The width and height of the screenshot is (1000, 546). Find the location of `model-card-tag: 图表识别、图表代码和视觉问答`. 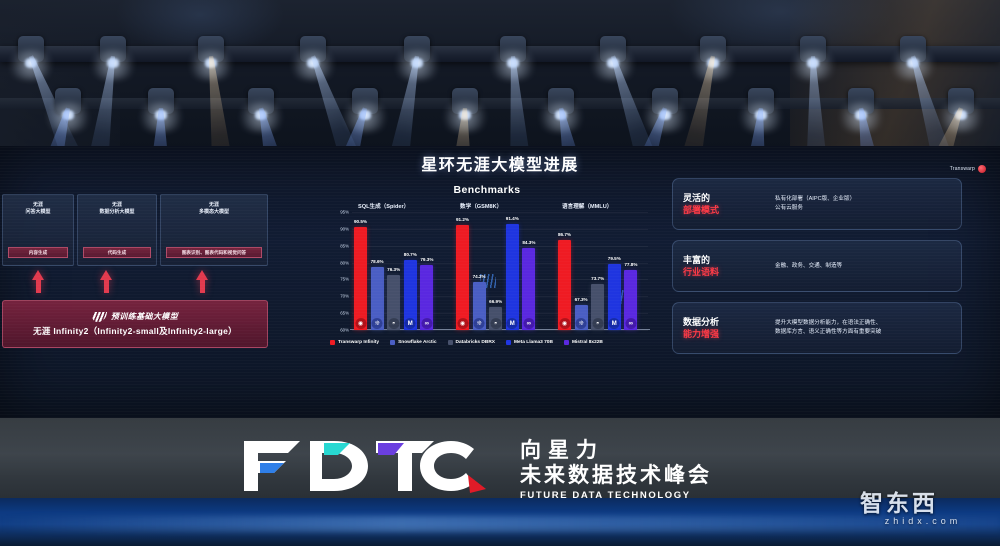

model-card-tag: 图表识别、图表代码和视觉问答 is located at coordinates (214, 252).